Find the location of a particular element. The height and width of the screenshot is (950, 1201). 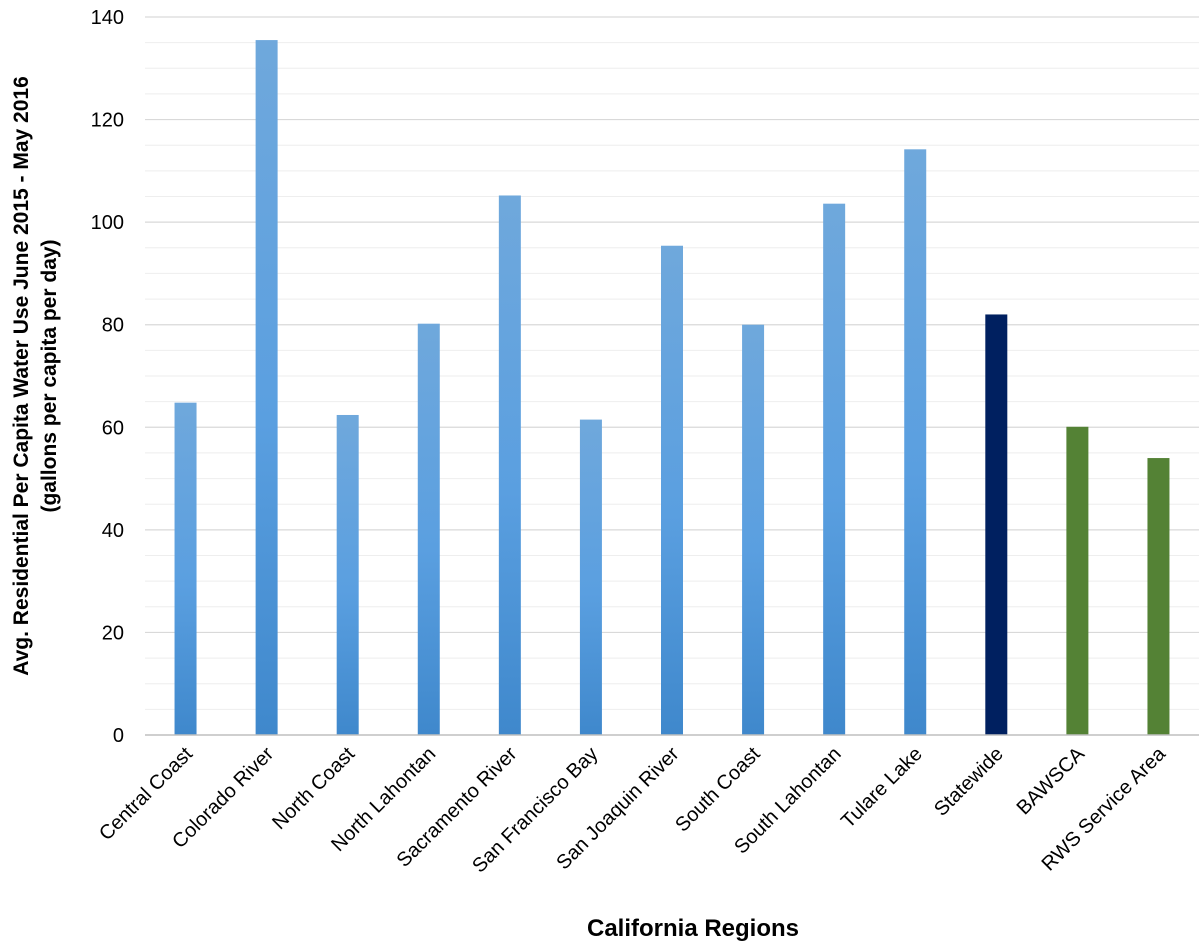

y-tick-label: 20 is located at coordinates (113, 633).